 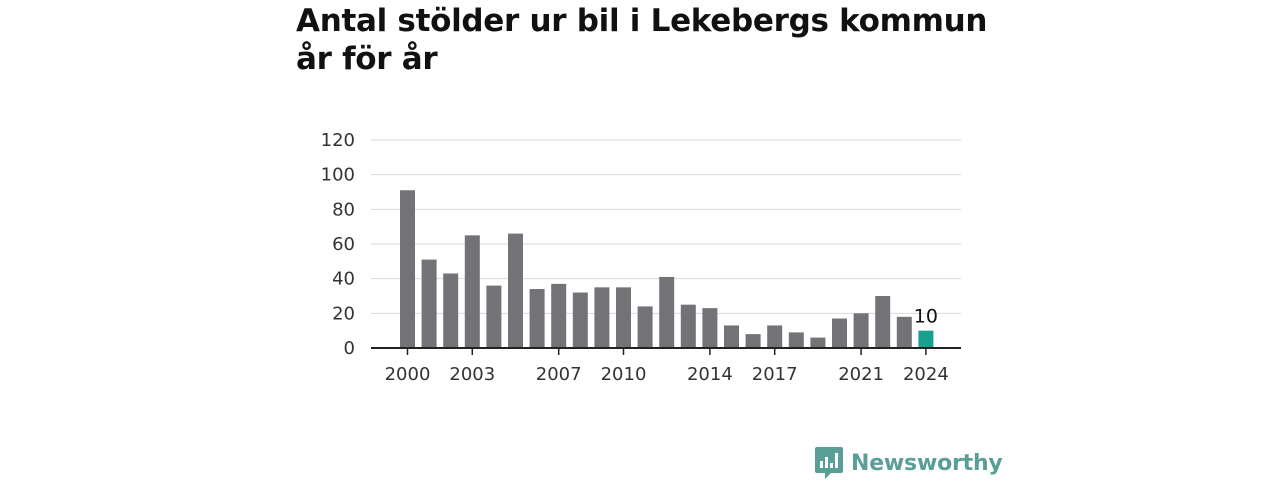 What do you see at coordinates (343, 244) in the screenshot?
I see `y-tick-label: 60` at bounding box center [343, 244].